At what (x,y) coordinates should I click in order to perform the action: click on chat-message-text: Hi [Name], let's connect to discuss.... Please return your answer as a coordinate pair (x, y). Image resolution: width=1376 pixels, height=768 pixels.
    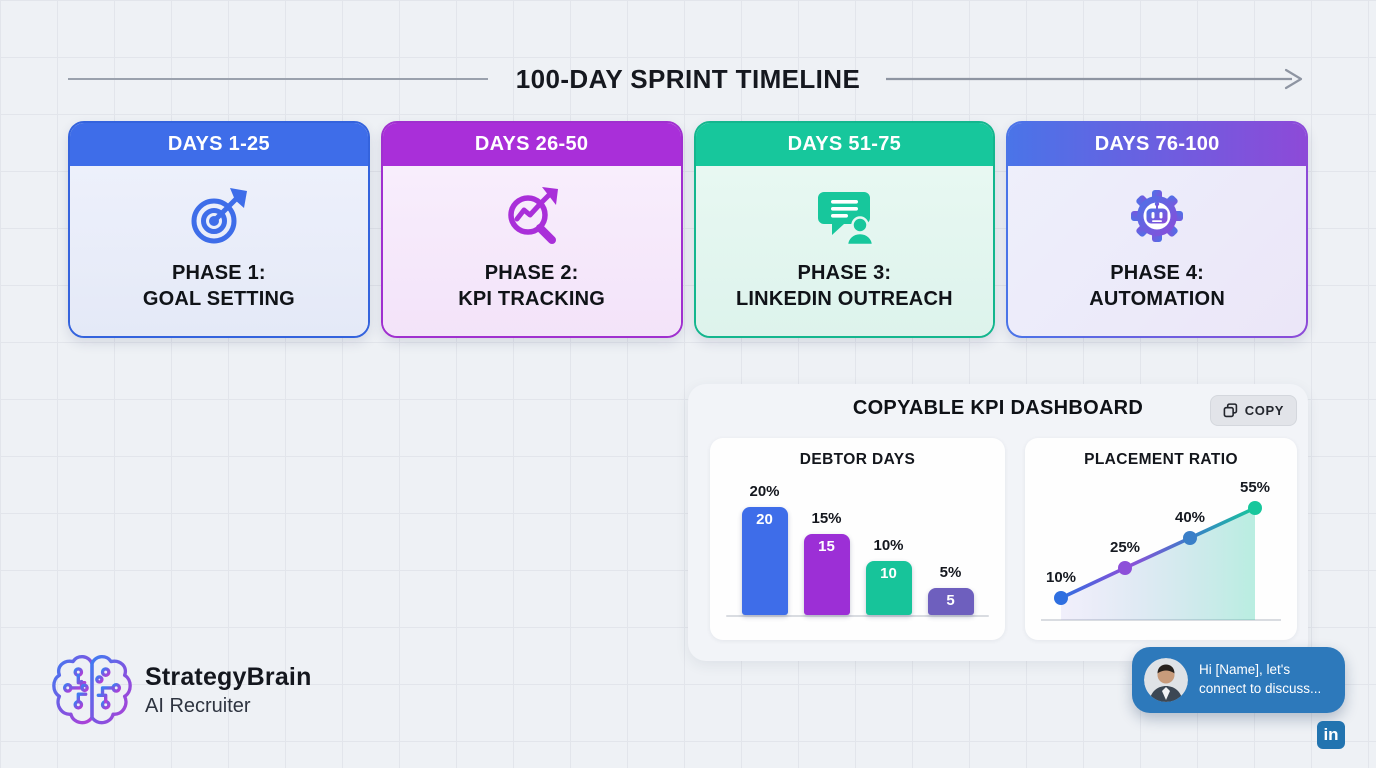
    Looking at the image, I should click on (1260, 679).